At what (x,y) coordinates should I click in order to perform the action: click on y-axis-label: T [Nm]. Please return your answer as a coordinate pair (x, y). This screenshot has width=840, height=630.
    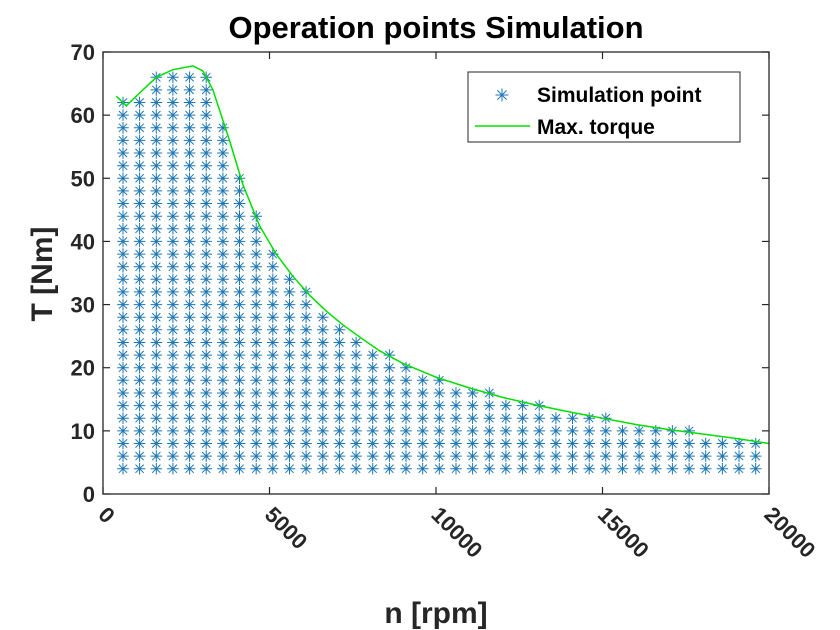
    Looking at the image, I should click on (42, 274).